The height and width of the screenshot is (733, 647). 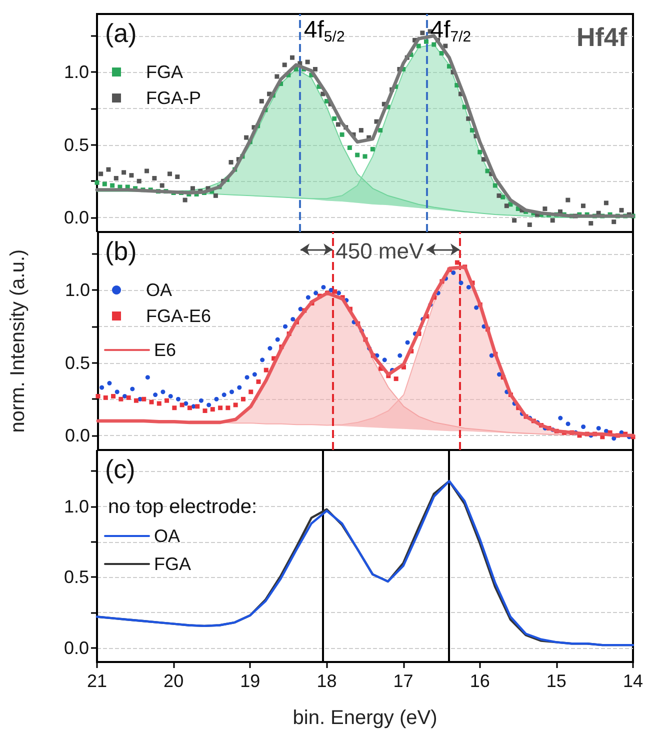 I want to click on legend-label: FGA-P, so click(x=174, y=98).